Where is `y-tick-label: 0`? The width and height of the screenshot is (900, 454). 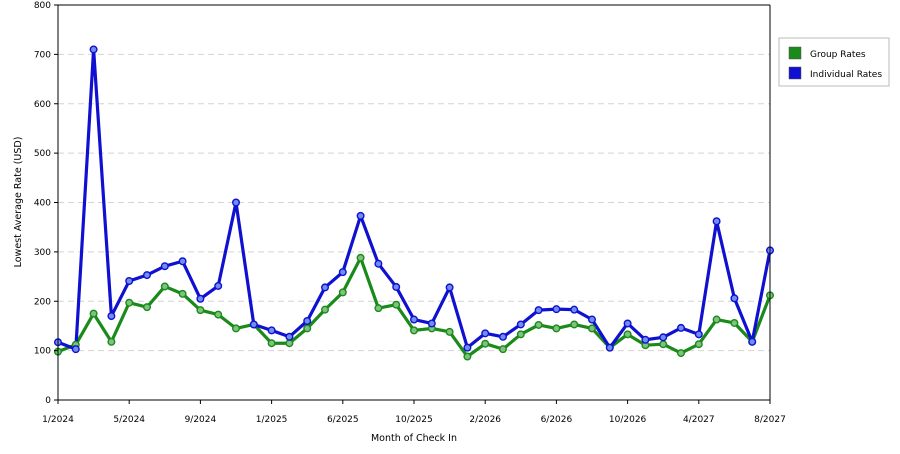
y-tick-label: 0 is located at coordinates (48, 401).